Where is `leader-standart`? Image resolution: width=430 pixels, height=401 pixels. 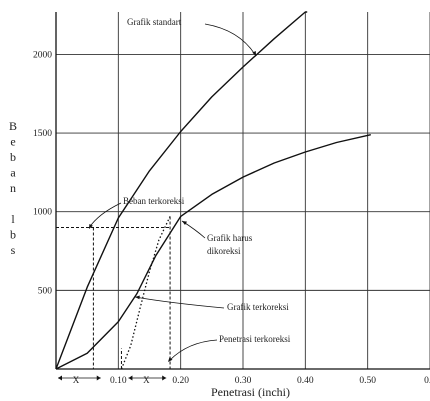 leader-standart is located at coordinates (230, 40).